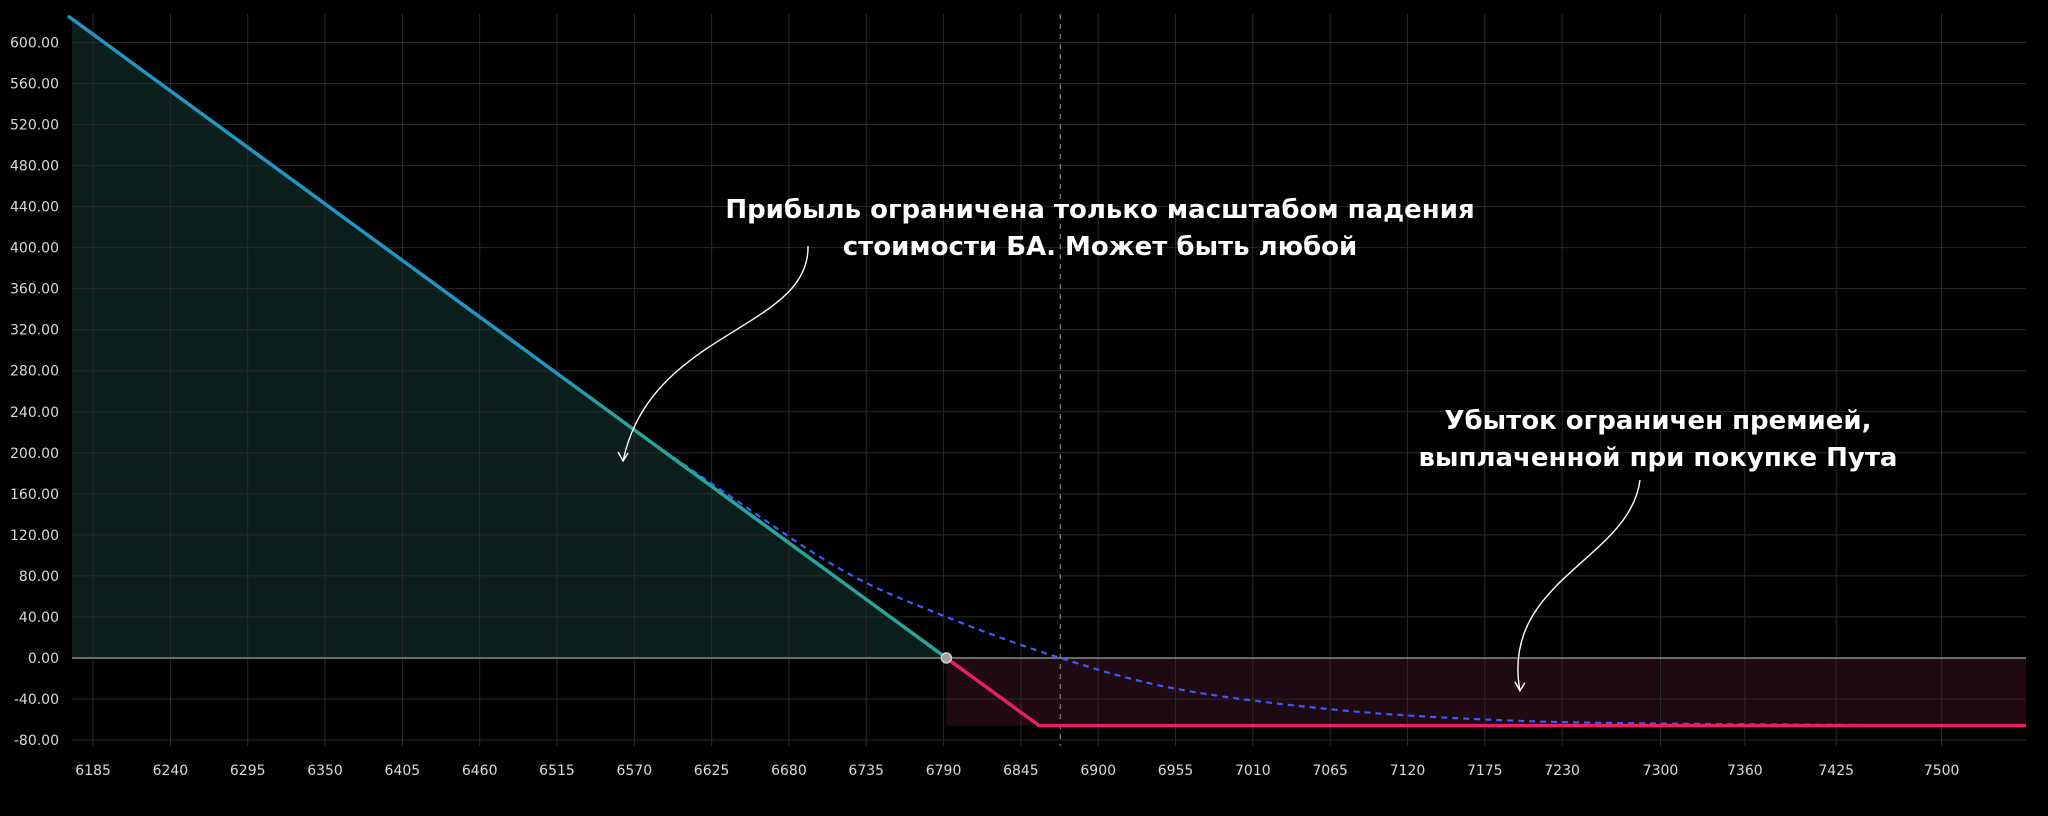 This screenshot has width=2048, height=816. Describe the element at coordinates (715, 353) in the screenshot. I see `annotation-profit-arrow` at that location.